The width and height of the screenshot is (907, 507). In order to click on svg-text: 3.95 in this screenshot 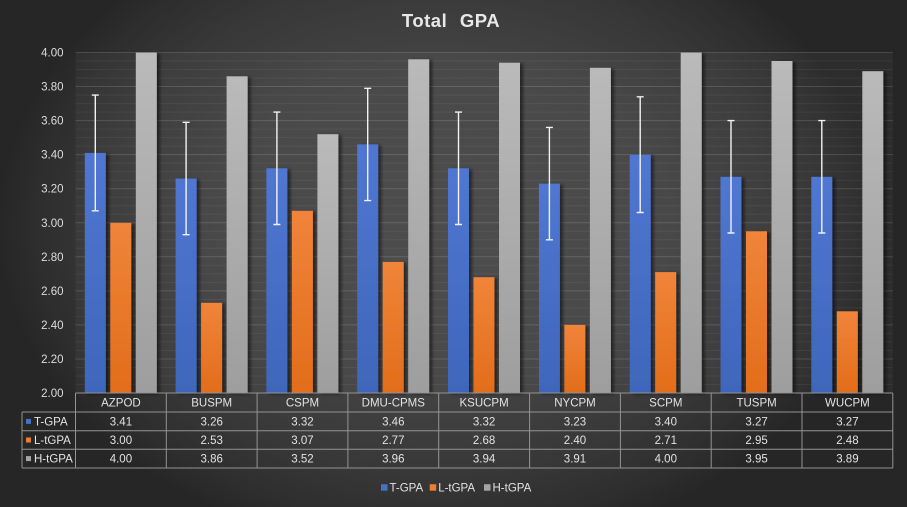, I will do `click(756, 460)`.